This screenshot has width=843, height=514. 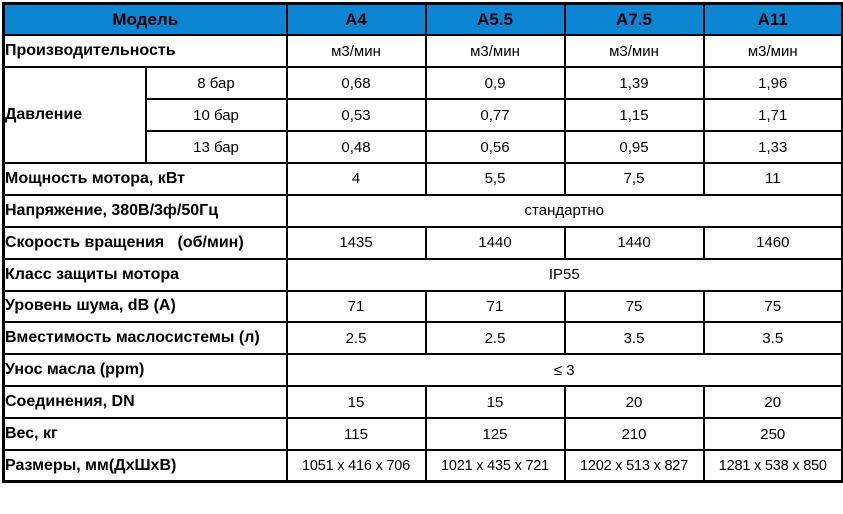 I want to click on pressure-10bar-label: 10 бар, so click(x=216, y=115).